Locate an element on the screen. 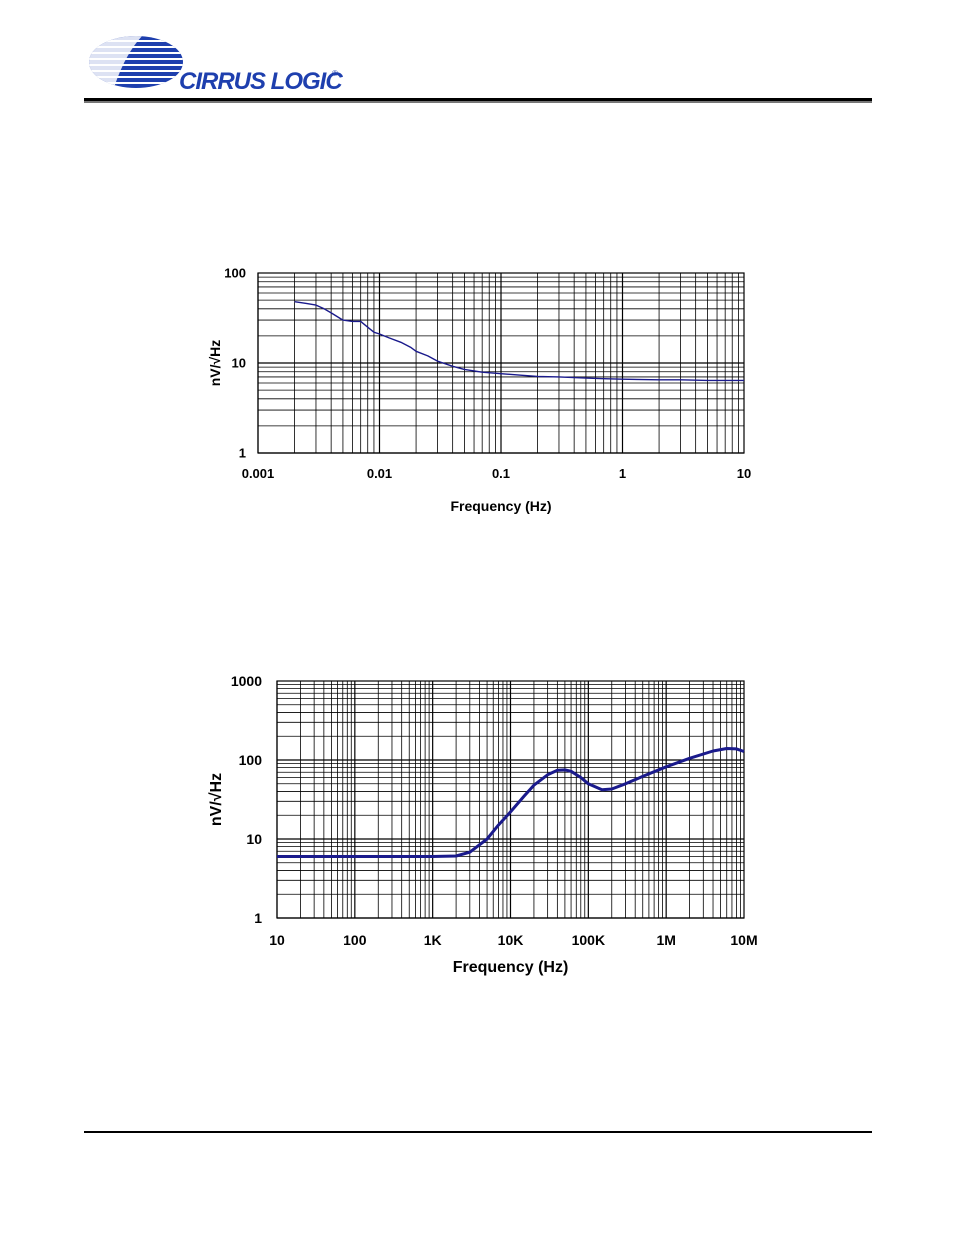 This screenshot has height=1235, width=954. x-tick-label: 0.1 is located at coordinates (501, 473).